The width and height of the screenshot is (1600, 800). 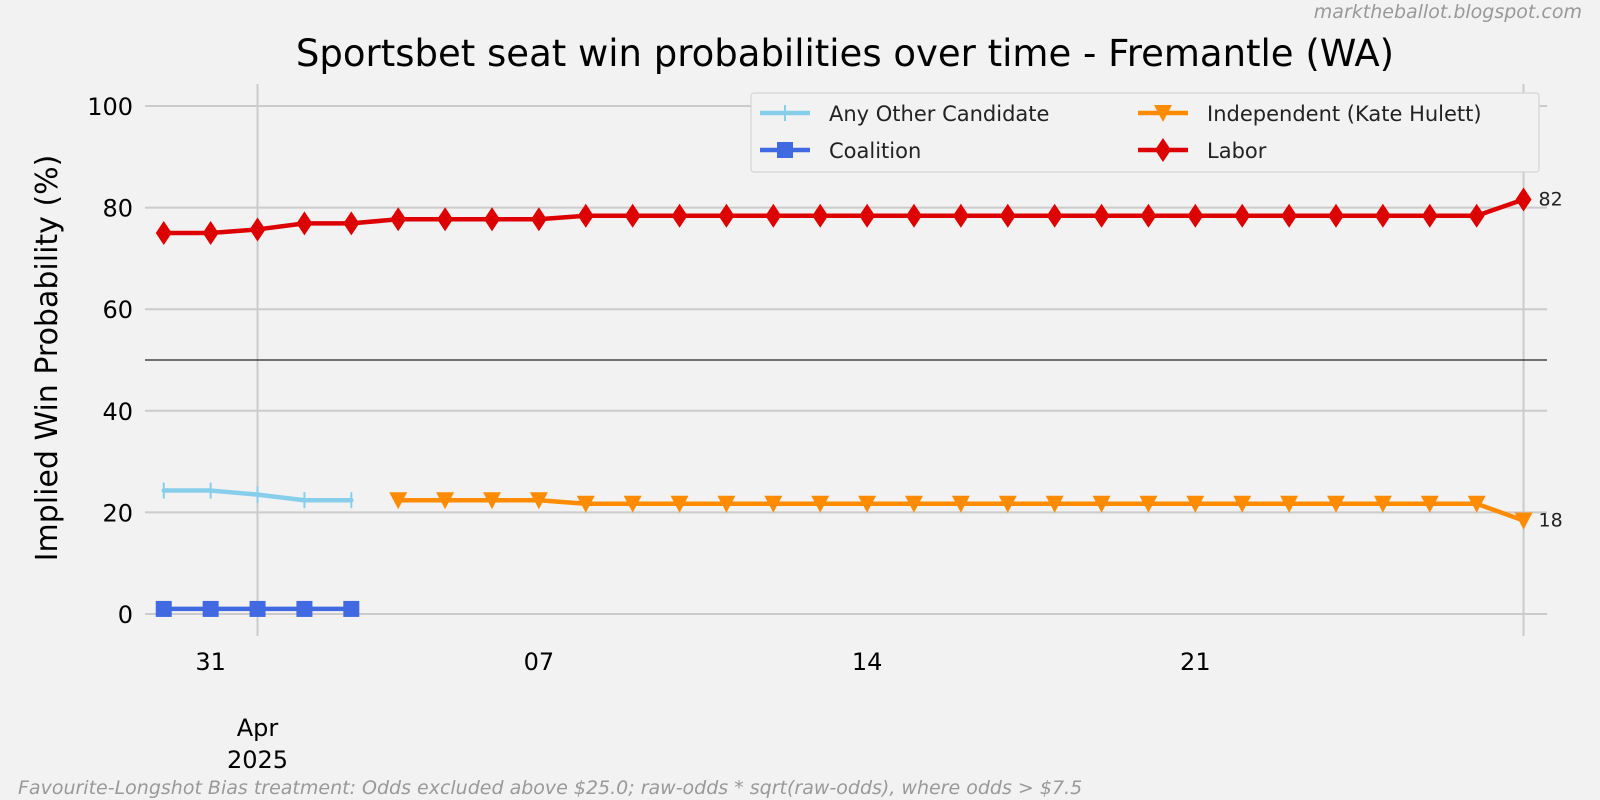 What do you see at coordinates (210, 662) in the screenshot?
I see `x-tick-label: 31` at bounding box center [210, 662].